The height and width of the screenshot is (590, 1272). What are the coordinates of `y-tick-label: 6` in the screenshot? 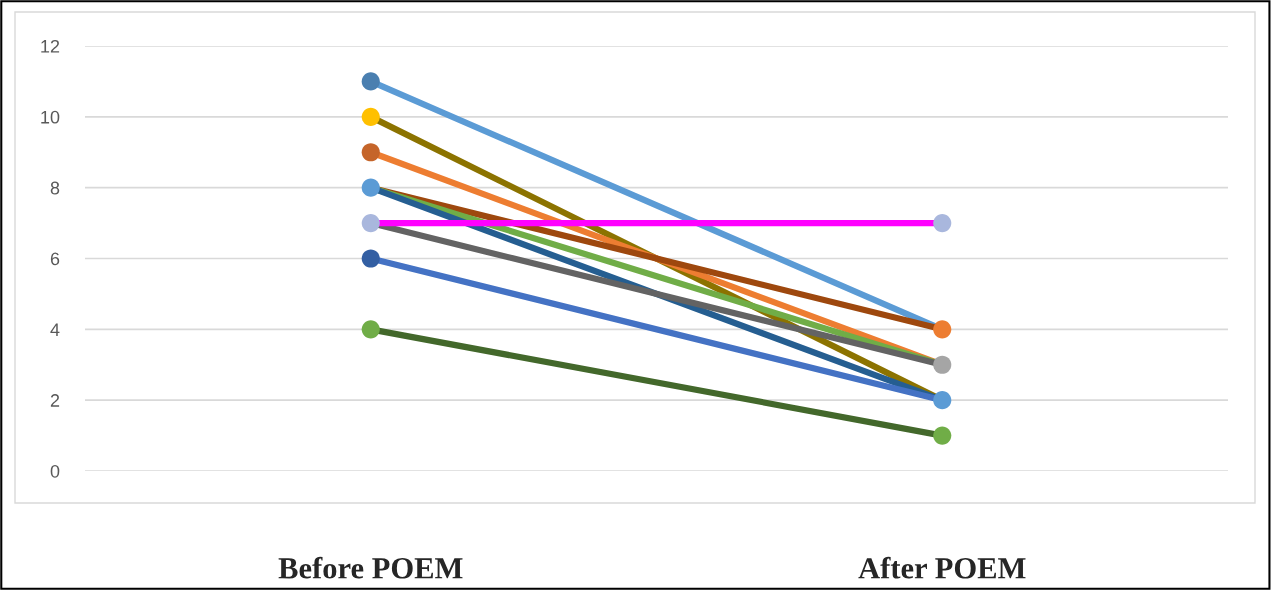 It's located at (55, 259).